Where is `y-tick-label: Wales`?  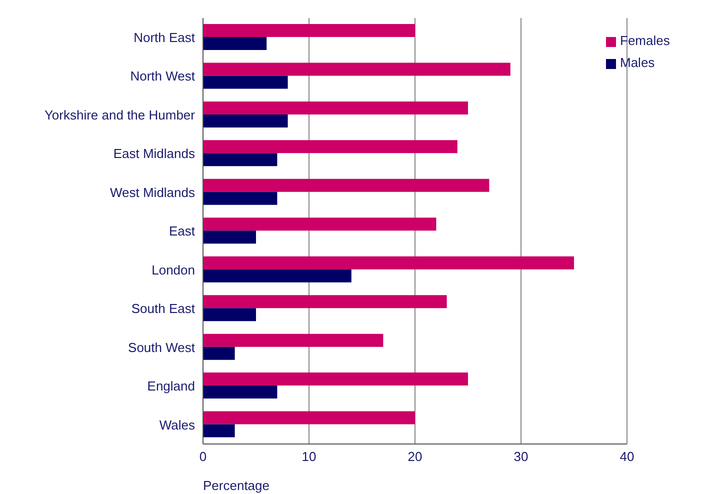
y-tick-label: Wales is located at coordinates (177, 424).